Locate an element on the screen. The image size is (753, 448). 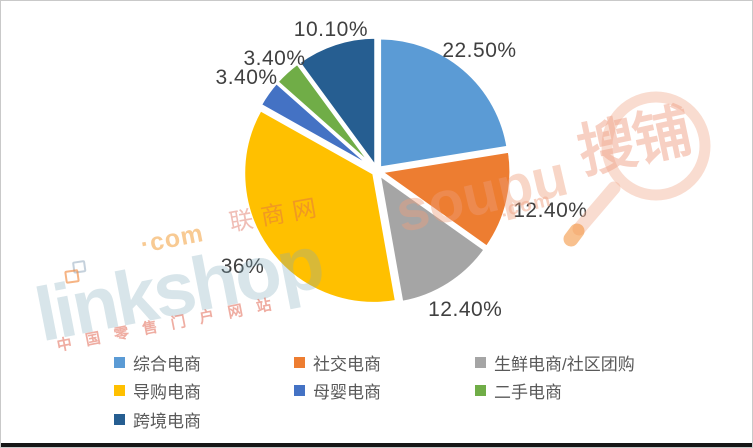
legend-item-2: 社交电商 is located at coordinates (337, 362).